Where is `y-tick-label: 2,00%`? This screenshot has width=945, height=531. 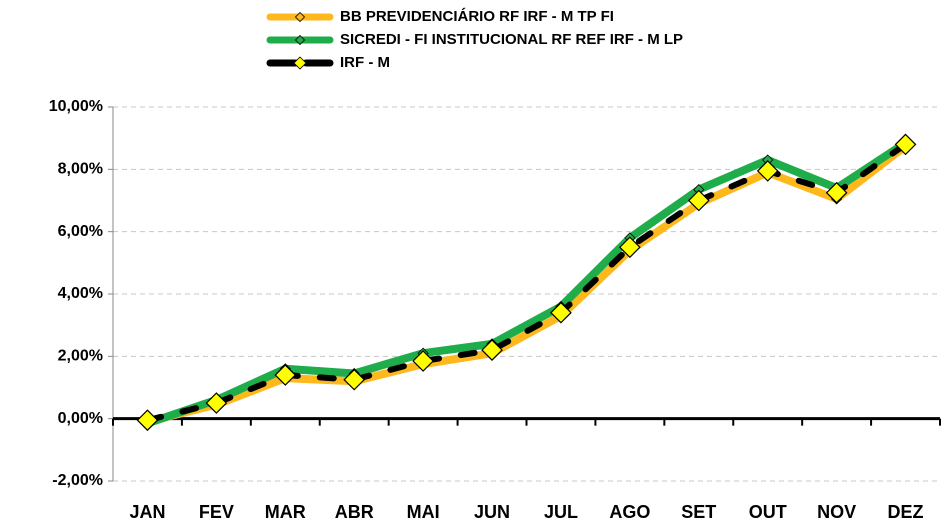
y-tick-label: 2,00% is located at coordinates (80, 356).